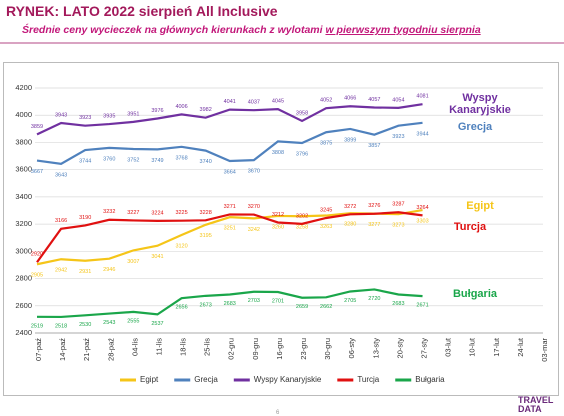  What do you see at coordinates (480, 104) in the screenshot?
I see `series-label: Wyspy Kanaryjskie` at bounding box center [480, 104].